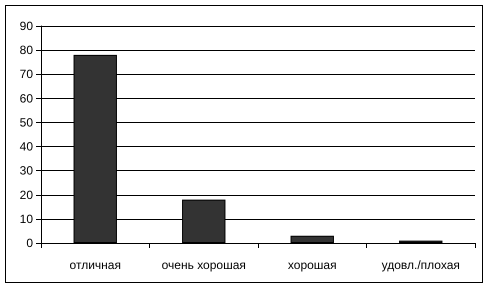 The image size is (491, 290). I want to click on x-tick-label: очень хорошая, so click(204, 265).